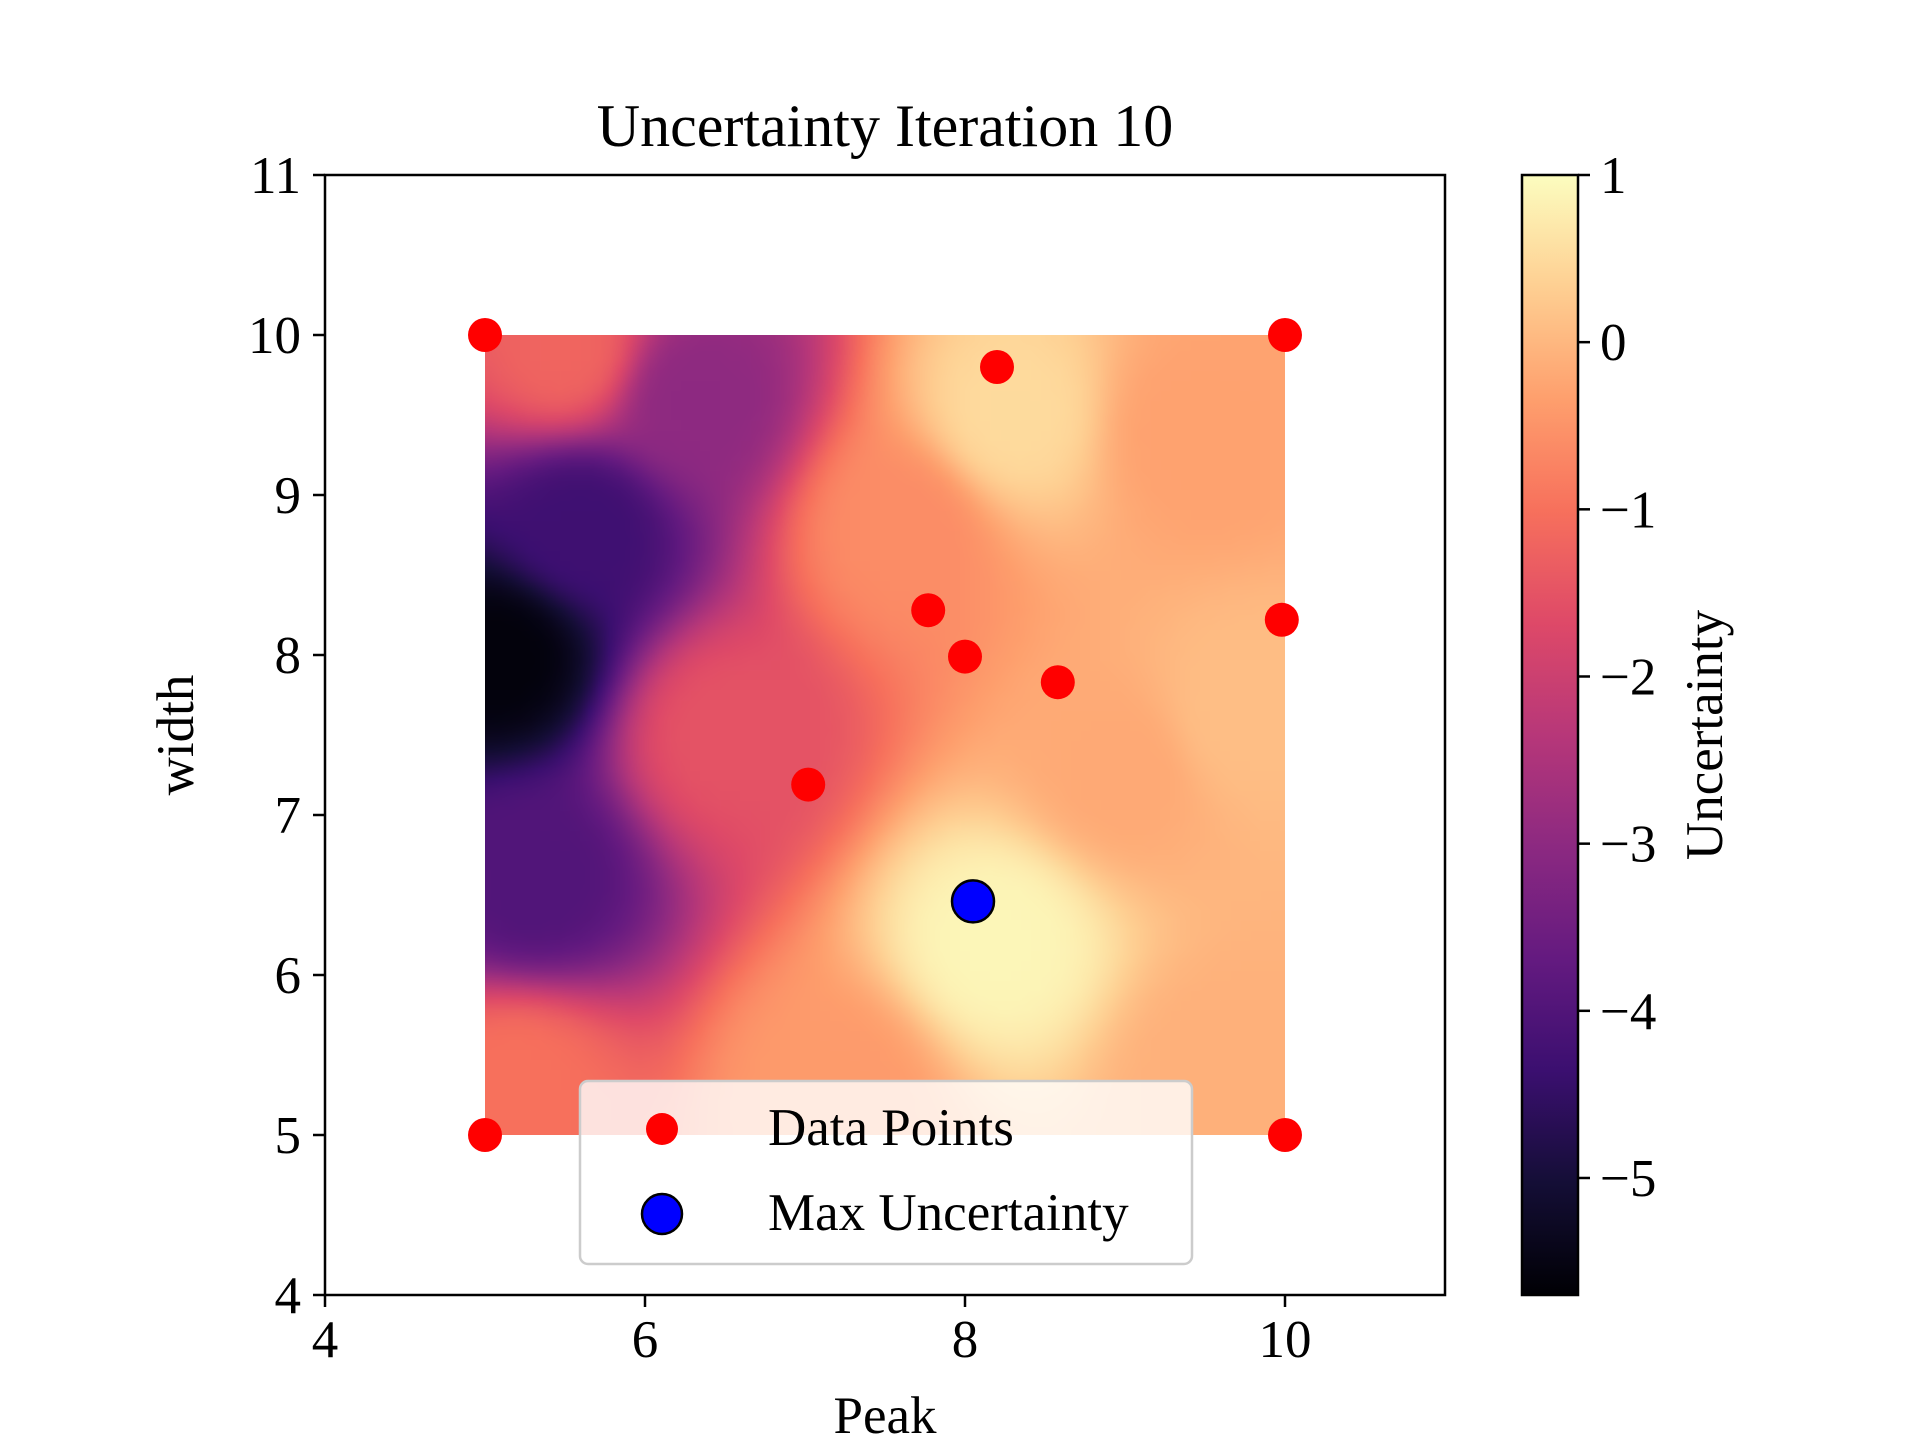 The height and width of the screenshot is (1440, 1920). What do you see at coordinates (325, 1340) in the screenshot?
I see `x-tick-label: 4` at bounding box center [325, 1340].